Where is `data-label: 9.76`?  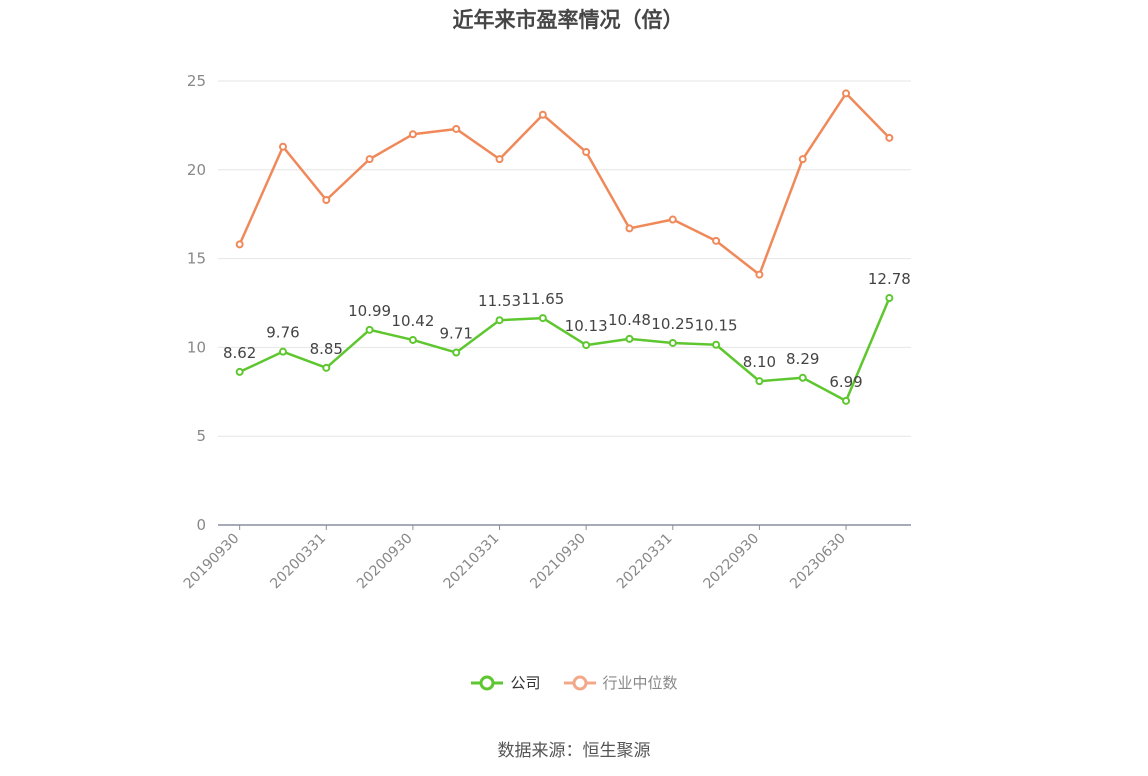 data-label: 9.76 is located at coordinates (282, 333).